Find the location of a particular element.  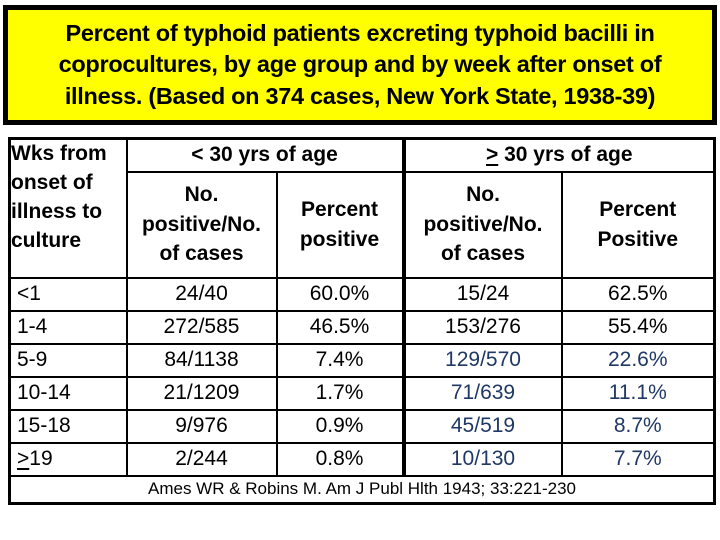

subheader-positive-under-30: No. positive/No. of cases is located at coordinates (201, 224).